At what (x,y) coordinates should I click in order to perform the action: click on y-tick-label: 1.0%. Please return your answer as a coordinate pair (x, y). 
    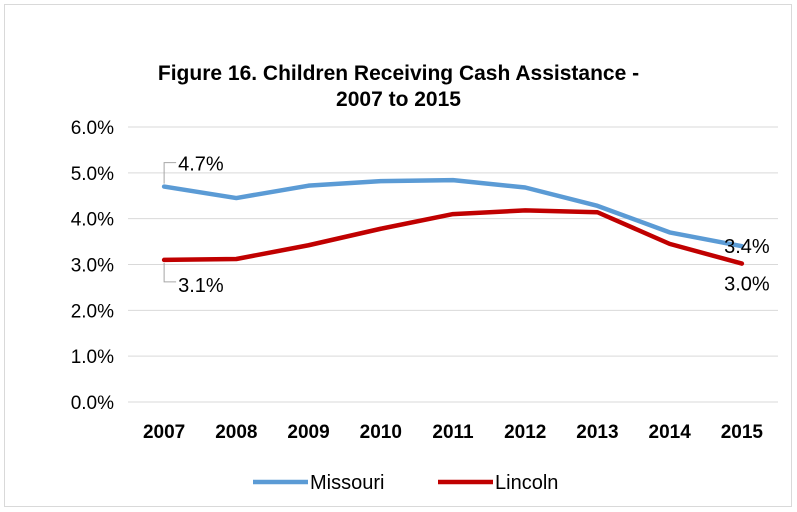
    Looking at the image, I should click on (92, 357).